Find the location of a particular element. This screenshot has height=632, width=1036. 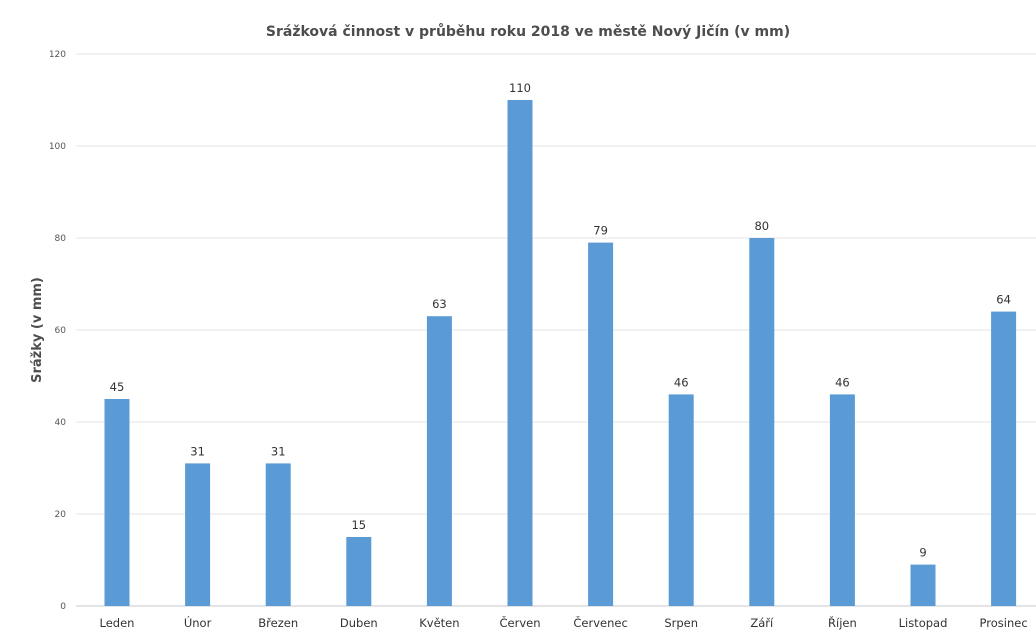

y-tick-label: 20 is located at coordinates (61, 515).